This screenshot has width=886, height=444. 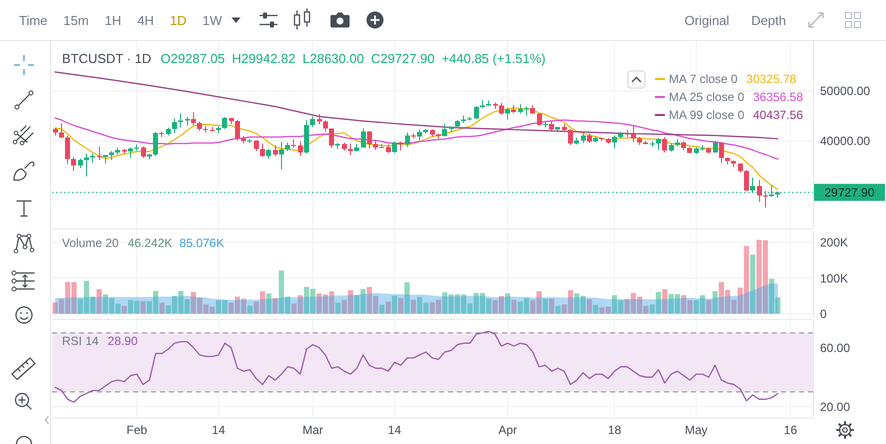 What do you see at coordinates (150, 243) in the screenshot?
I see `annotation: 46.242K` at bounding box center [150, 243].